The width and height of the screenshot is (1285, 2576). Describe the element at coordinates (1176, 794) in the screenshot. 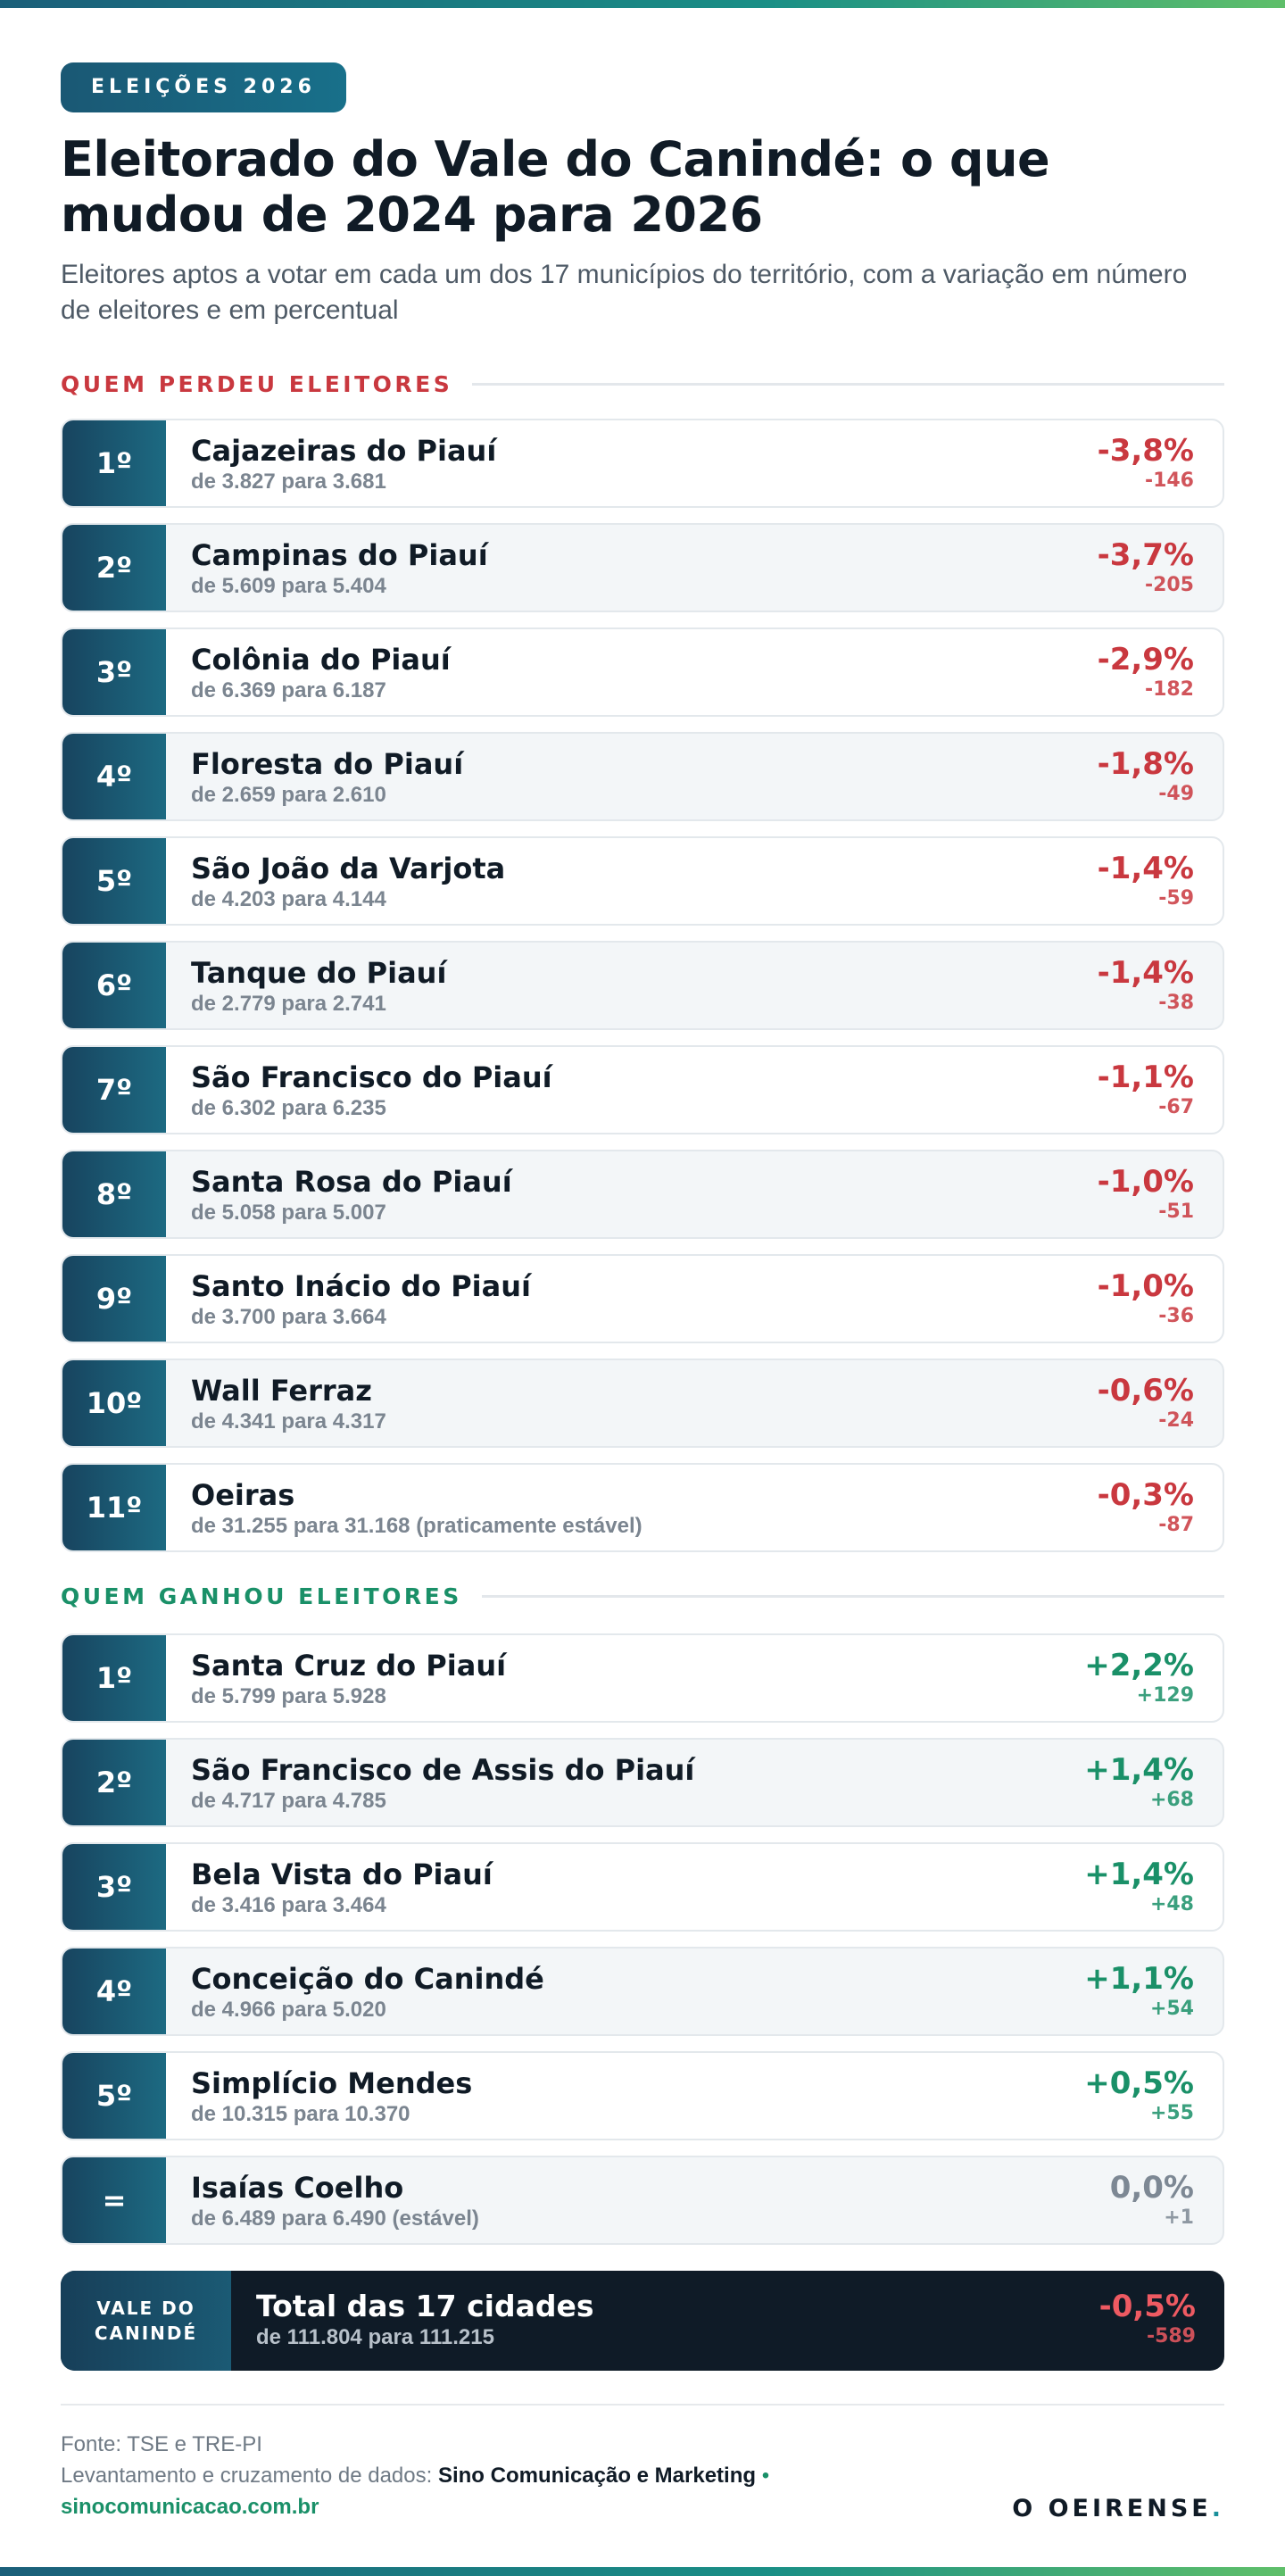

I see `city-diff: -49` at that location.